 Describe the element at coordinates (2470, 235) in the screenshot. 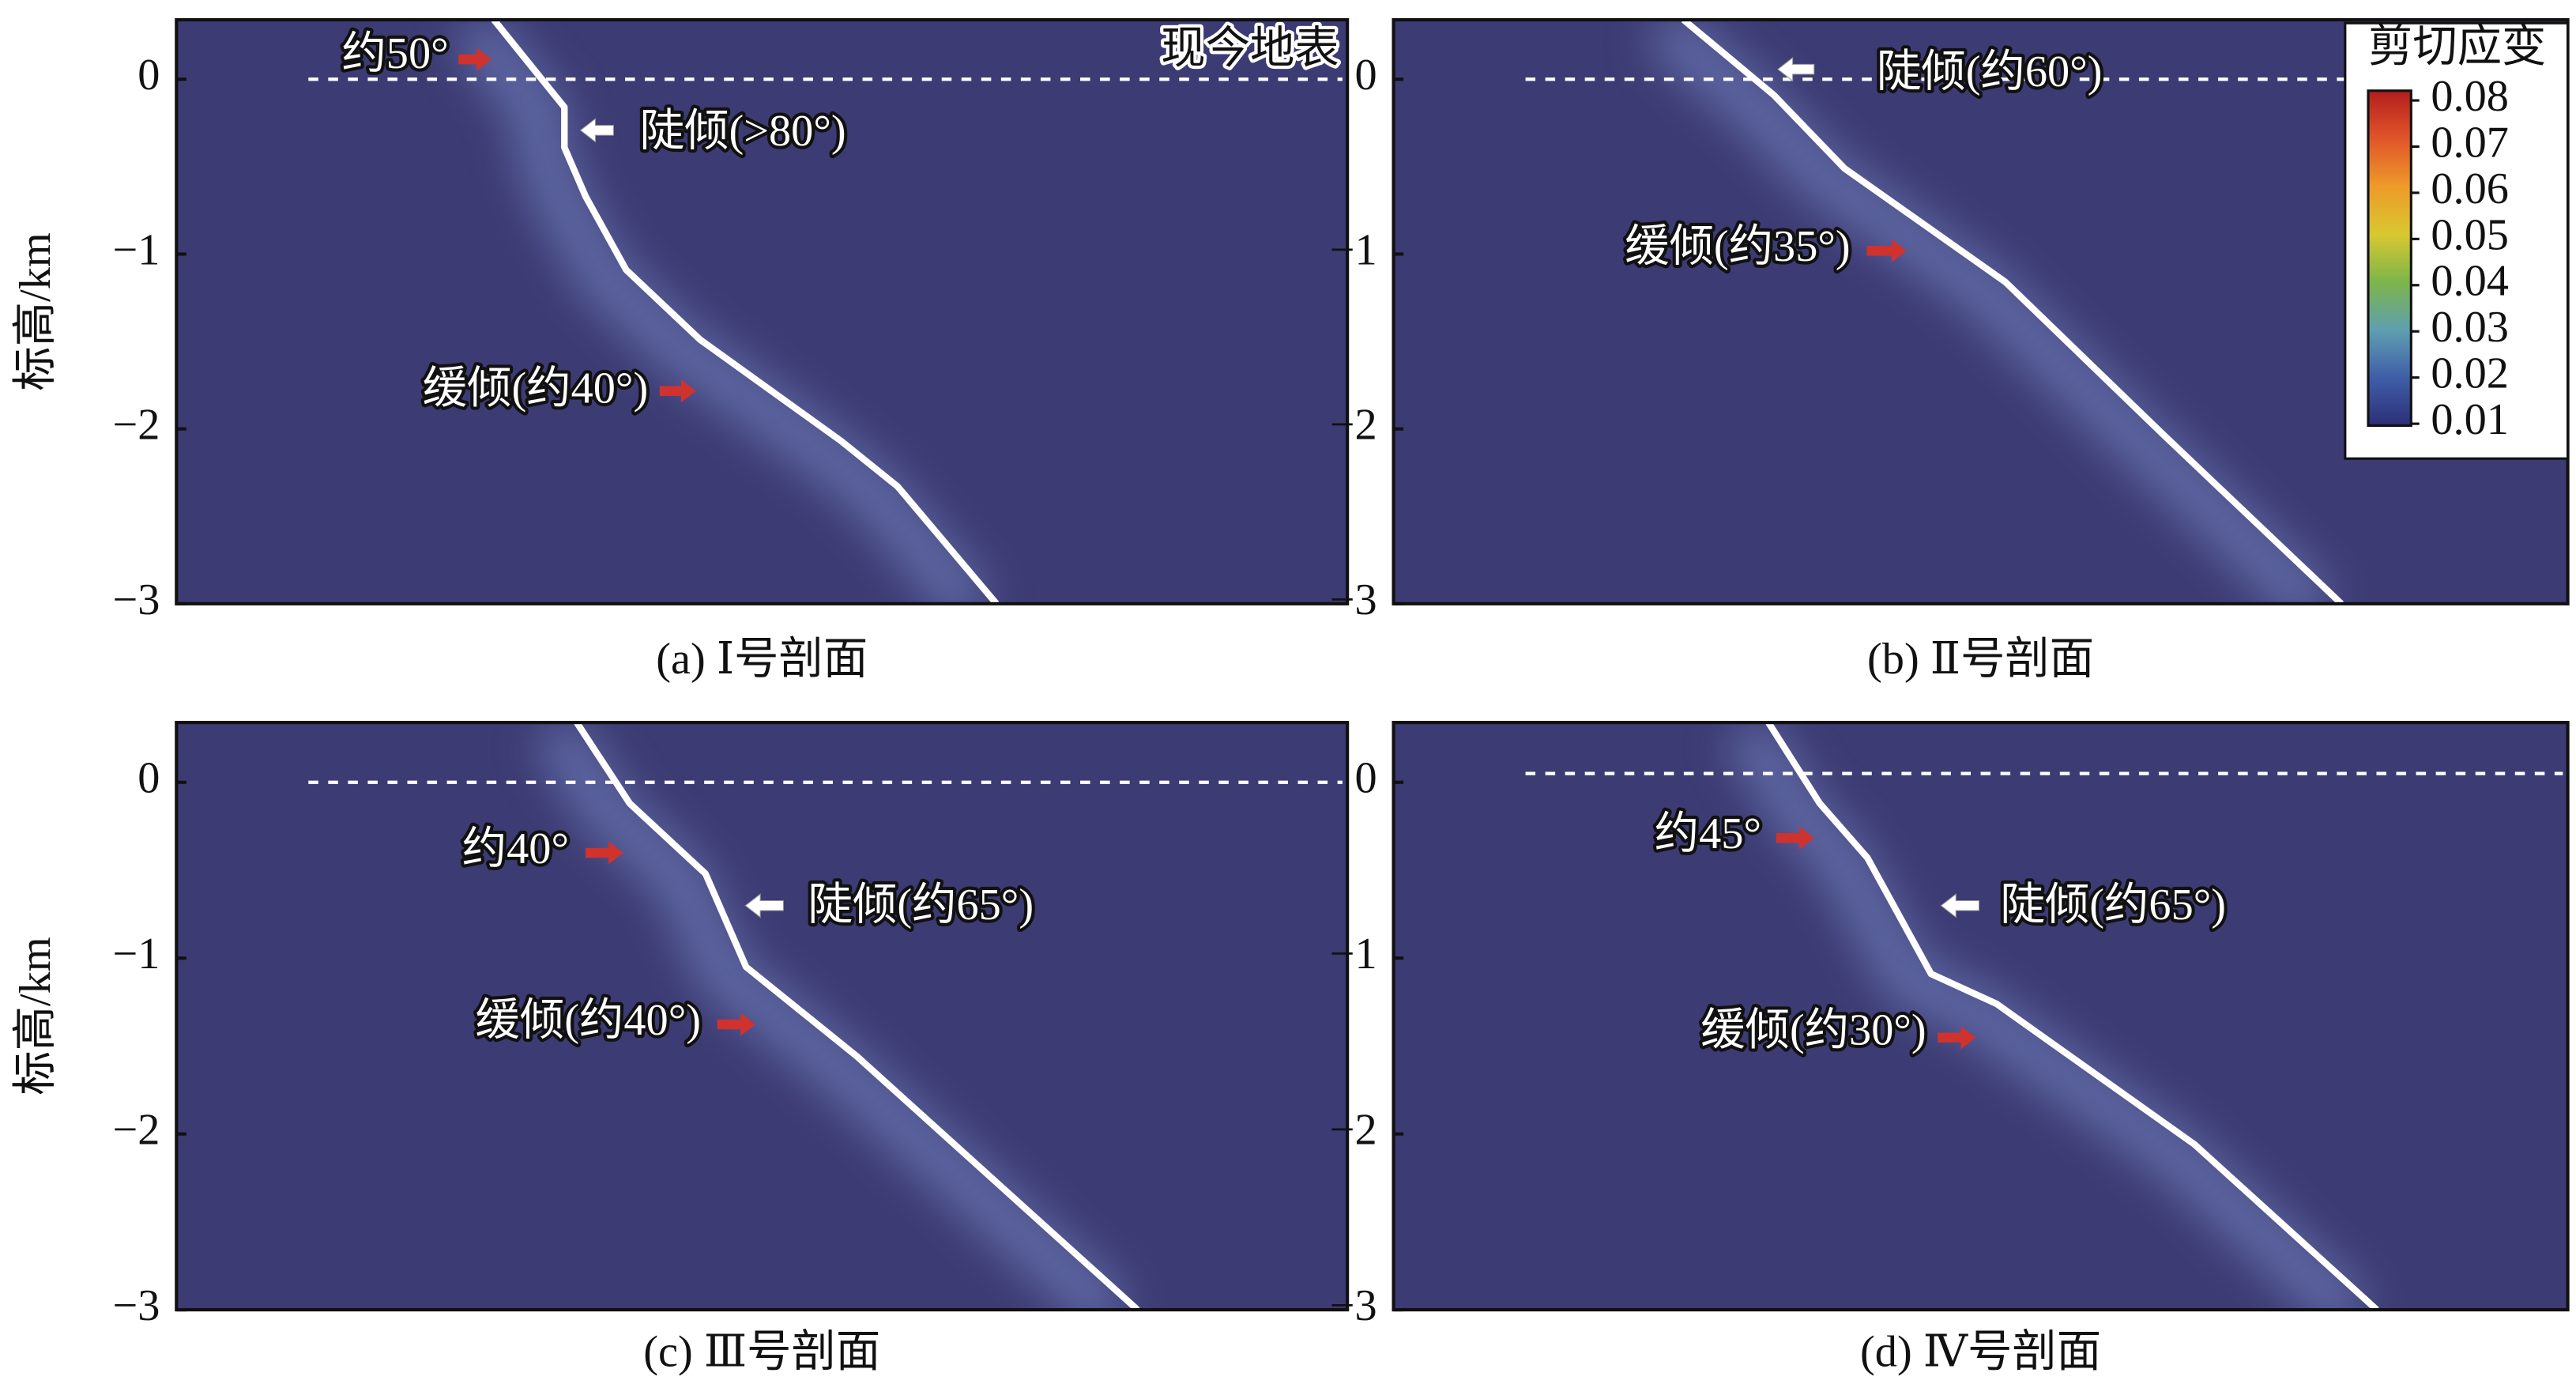

I see `colorbar-tick-label: 0.05` at that location.